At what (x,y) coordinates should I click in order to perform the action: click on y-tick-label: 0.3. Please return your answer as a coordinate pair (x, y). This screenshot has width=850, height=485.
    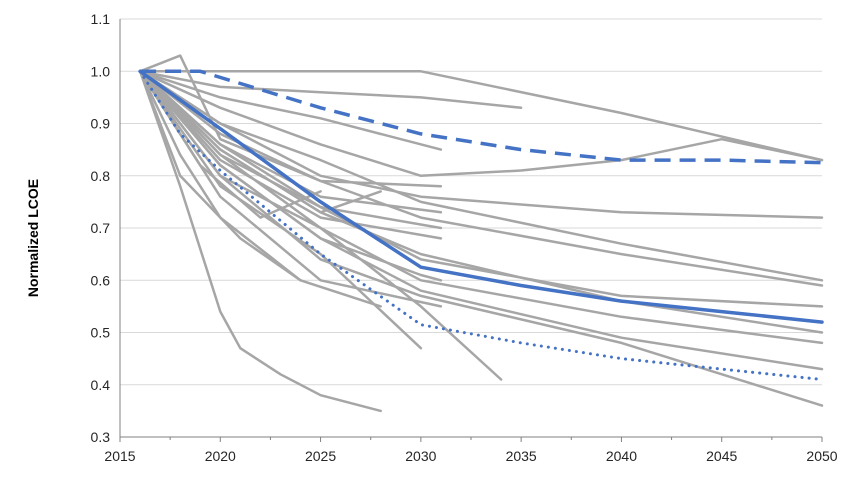
    Looking at the image, I should click on (101, 437).